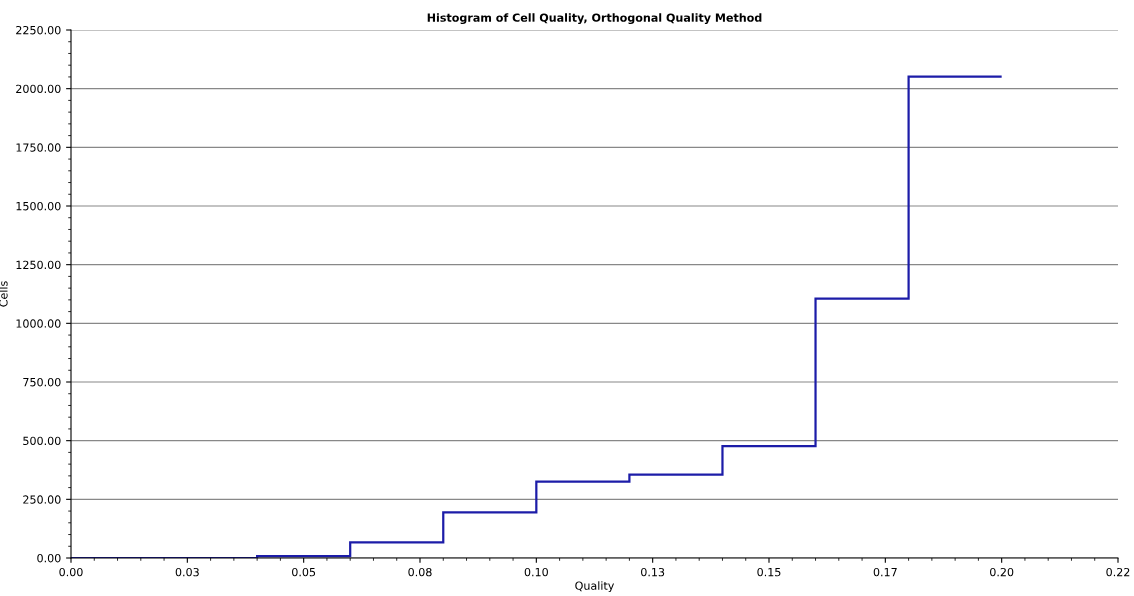 The image size is (1134, 596). I want to click on y-tick-label: 750.00, so click(42, 382).